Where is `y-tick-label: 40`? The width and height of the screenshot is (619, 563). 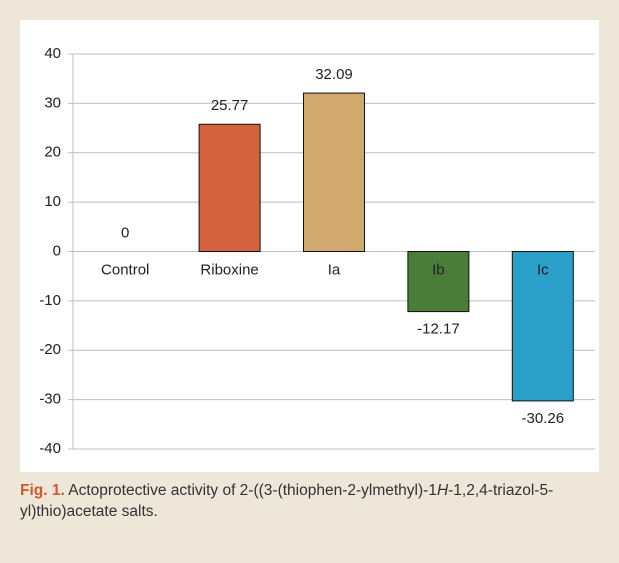 y-tick-label: 40 is located at coordinates (52, 53).